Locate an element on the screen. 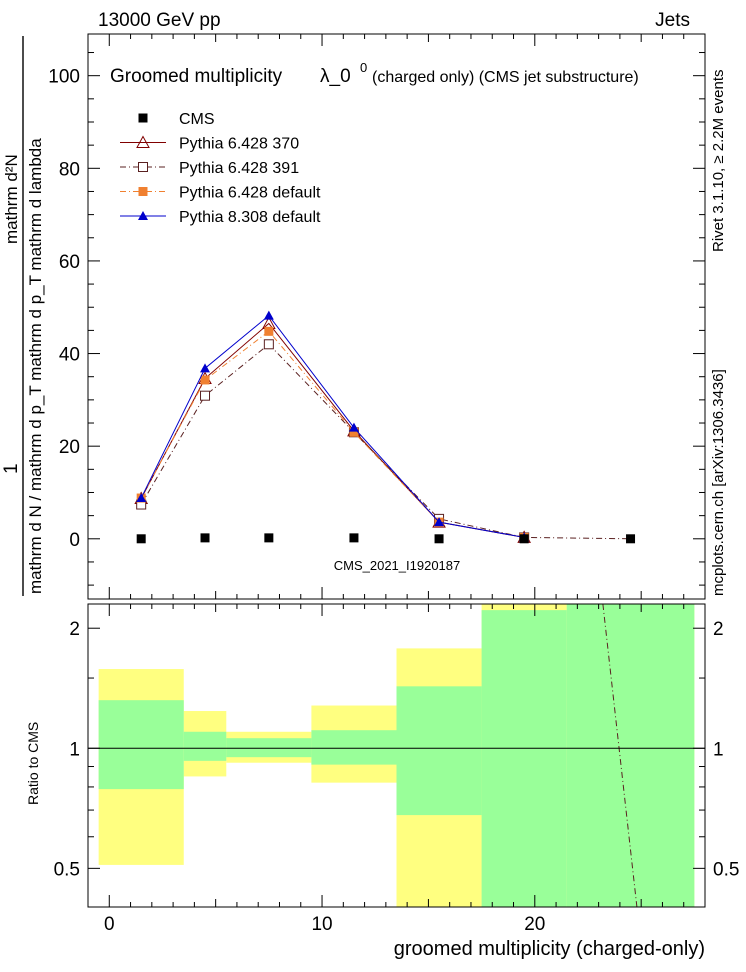  legend-label-pythia-6-428-370: Pythia 6.428 370 is located at coordinates (239, 144).